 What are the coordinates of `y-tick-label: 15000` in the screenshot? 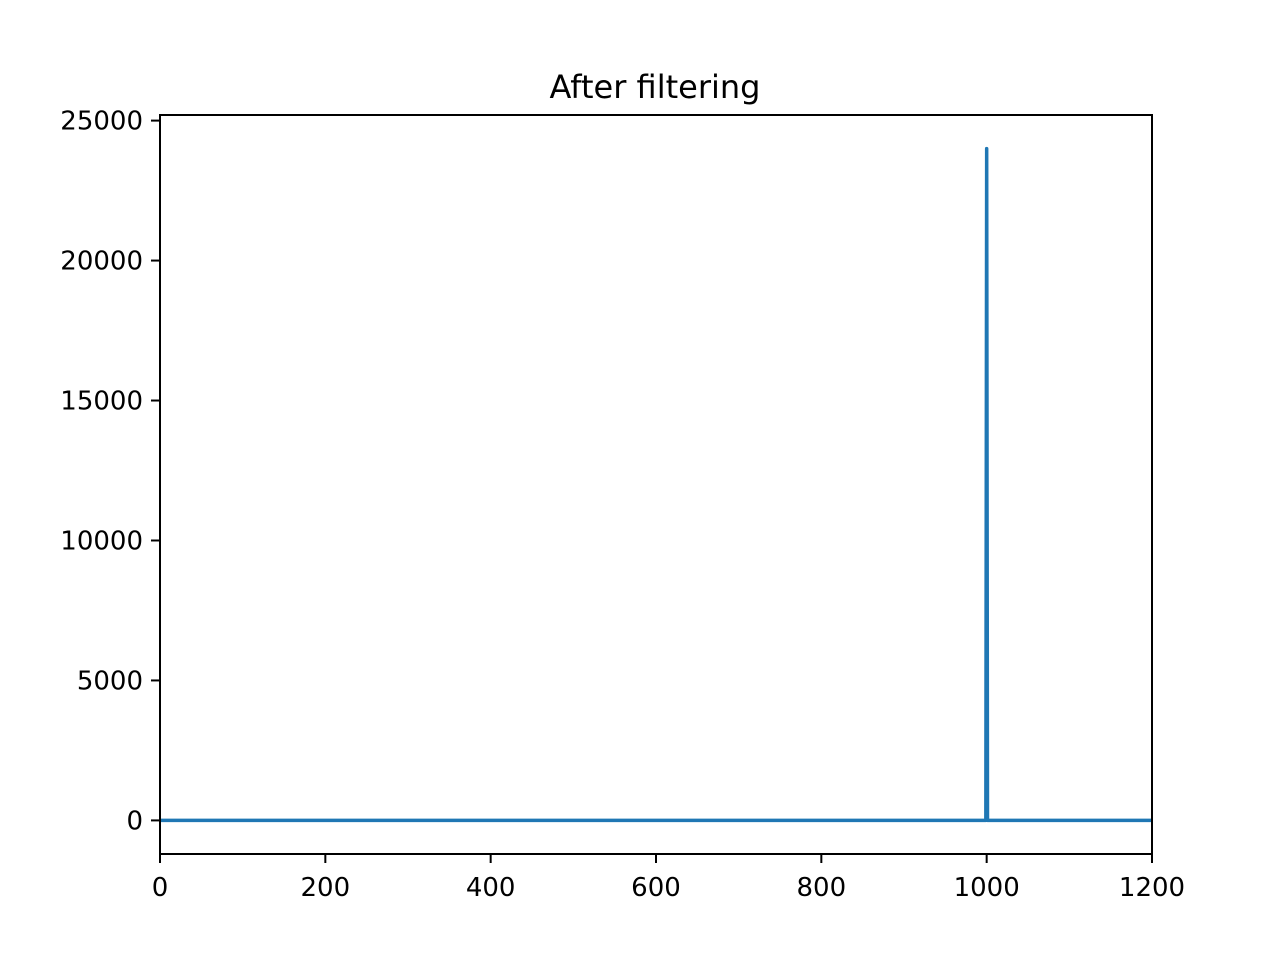 It's located at (101, 402).